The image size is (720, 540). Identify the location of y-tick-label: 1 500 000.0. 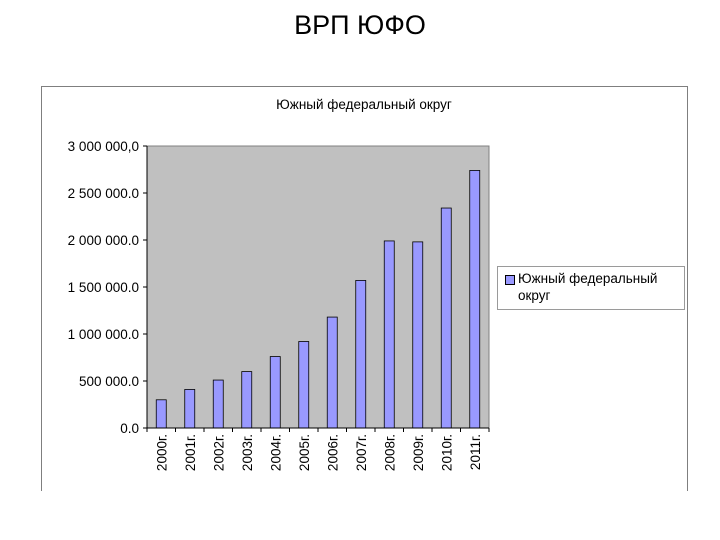
(103, 287).